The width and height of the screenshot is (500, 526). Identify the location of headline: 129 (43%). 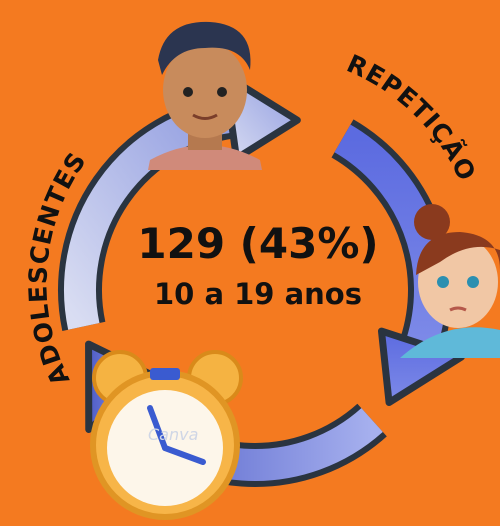
(257, 243).